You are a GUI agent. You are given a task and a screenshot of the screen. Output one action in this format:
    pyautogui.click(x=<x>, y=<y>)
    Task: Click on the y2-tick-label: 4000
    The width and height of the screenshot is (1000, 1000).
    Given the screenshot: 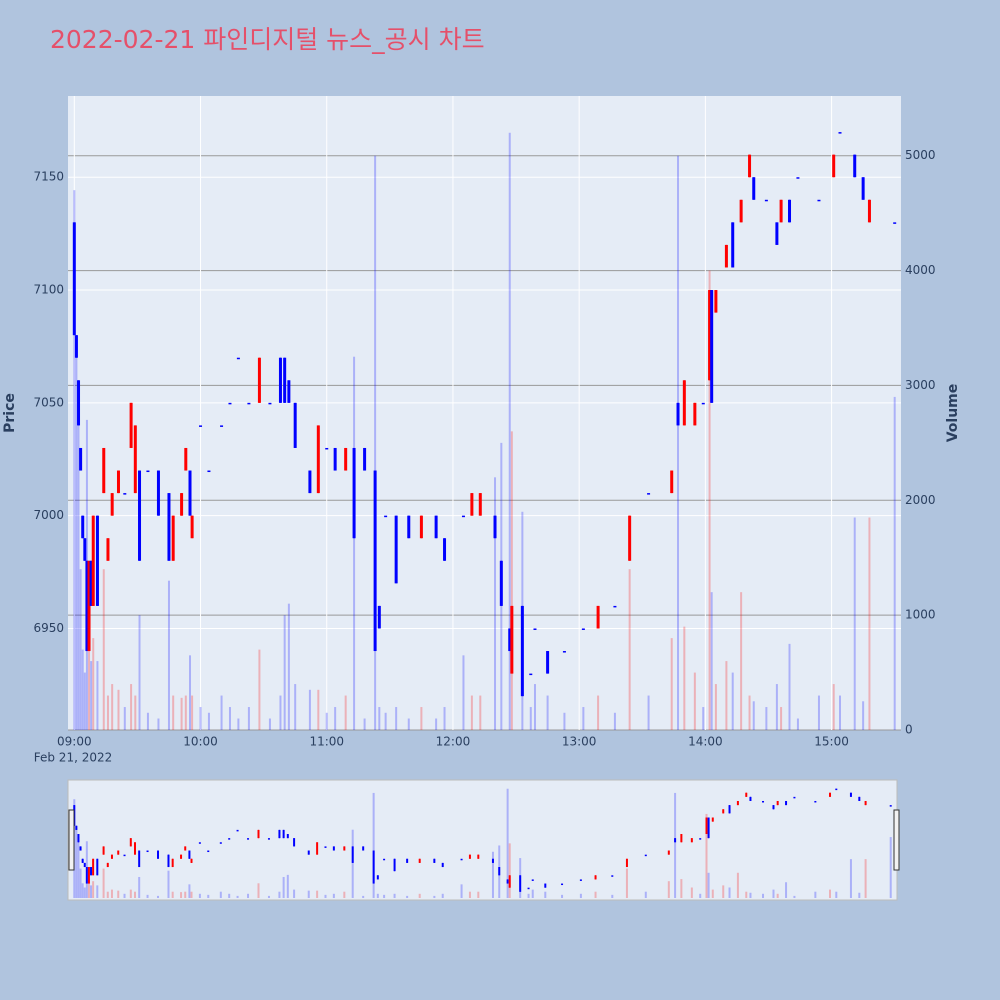 What is the action you would take?
    pyautogui.click(x=920, y=270)
    